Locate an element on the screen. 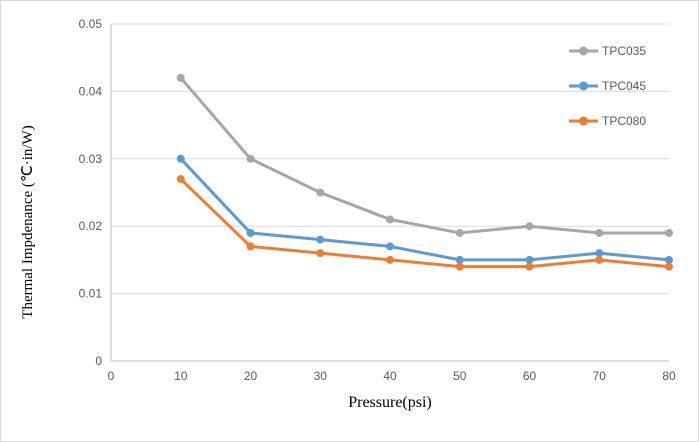 The width and height of the screenshot is (699, 442). x-tick-label: 40 is located at coordinates (390, 376).